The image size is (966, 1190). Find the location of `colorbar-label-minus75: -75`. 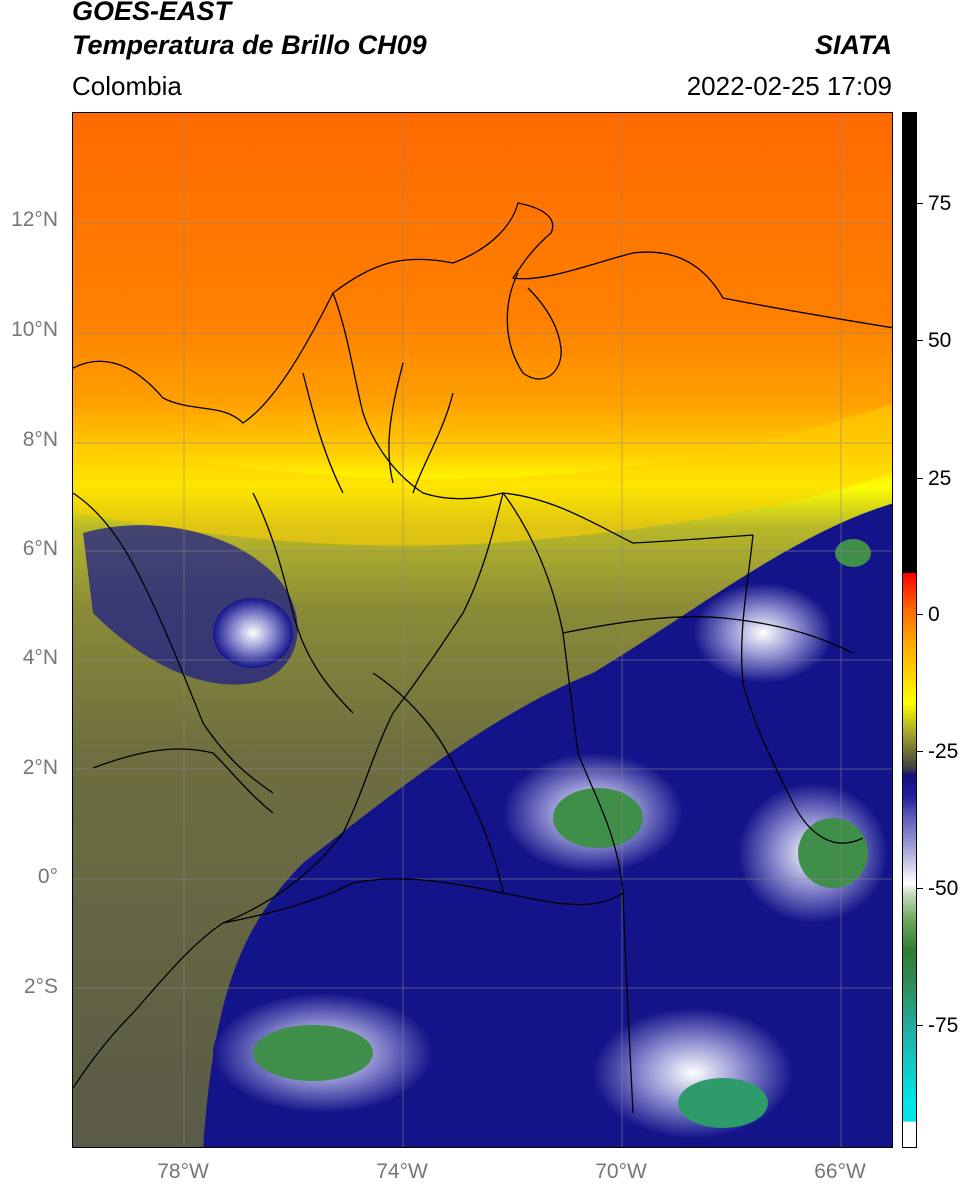

colorbar-label-minus75: -75 is located at coordinates (943, 1025).